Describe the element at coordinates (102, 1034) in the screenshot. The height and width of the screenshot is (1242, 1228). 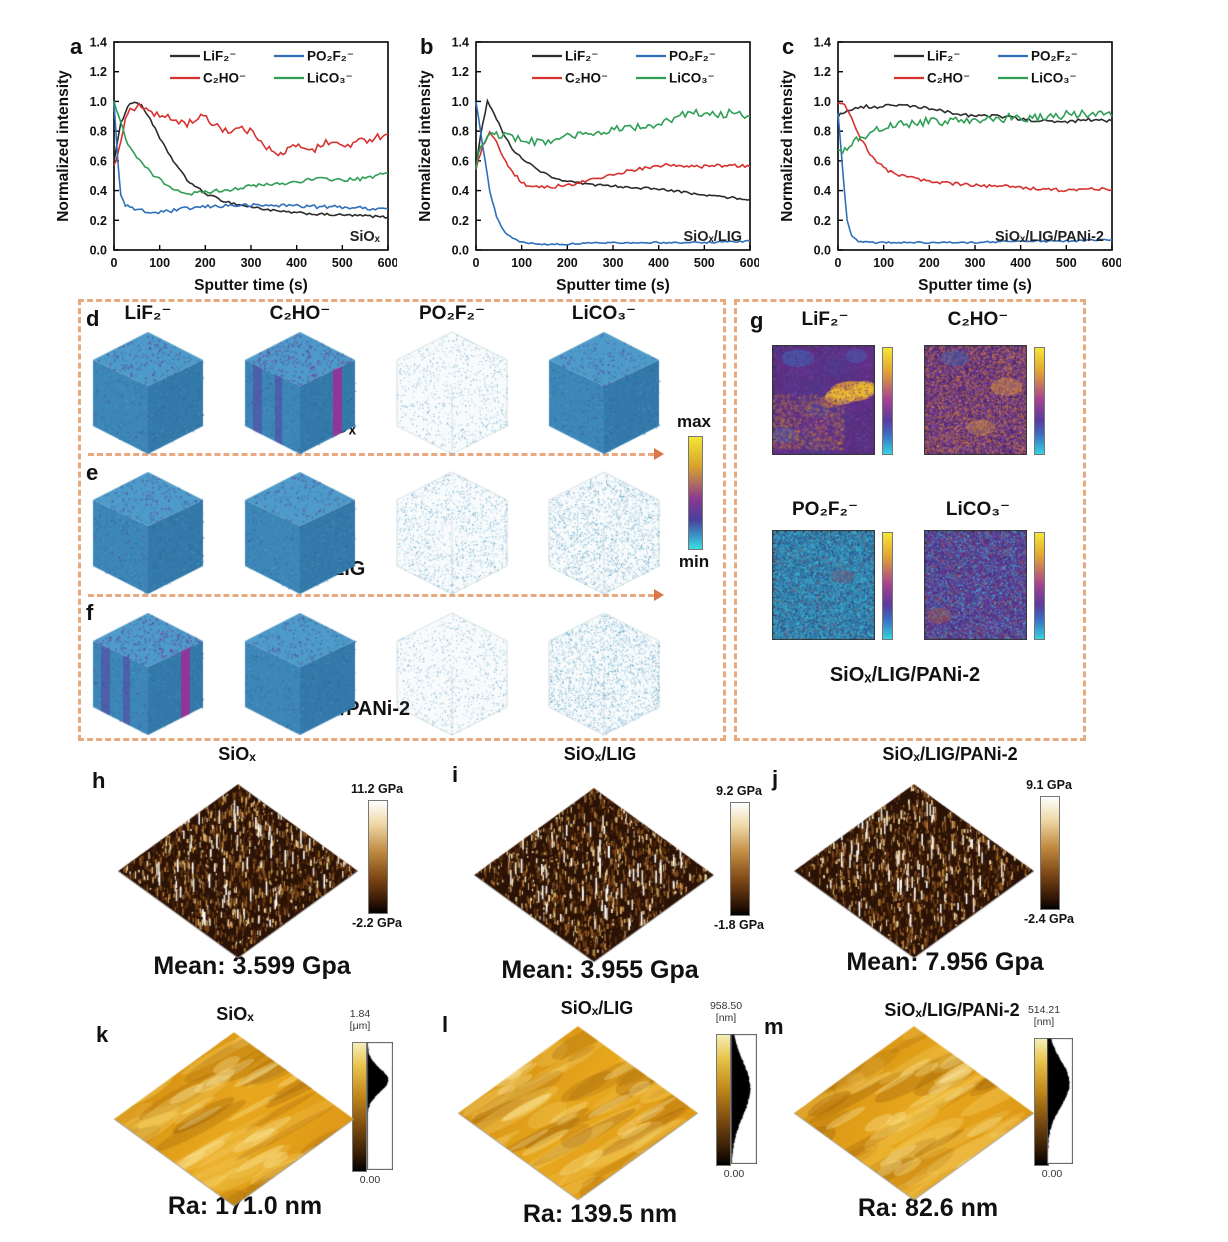
I see `panel-letter-k: k` at that location.